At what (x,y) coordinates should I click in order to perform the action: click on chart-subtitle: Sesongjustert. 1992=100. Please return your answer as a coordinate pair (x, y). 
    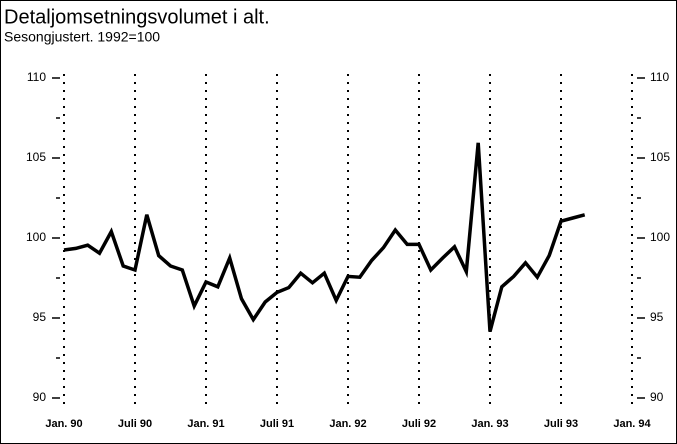
    Looking at the image, I should click on (82, 37).